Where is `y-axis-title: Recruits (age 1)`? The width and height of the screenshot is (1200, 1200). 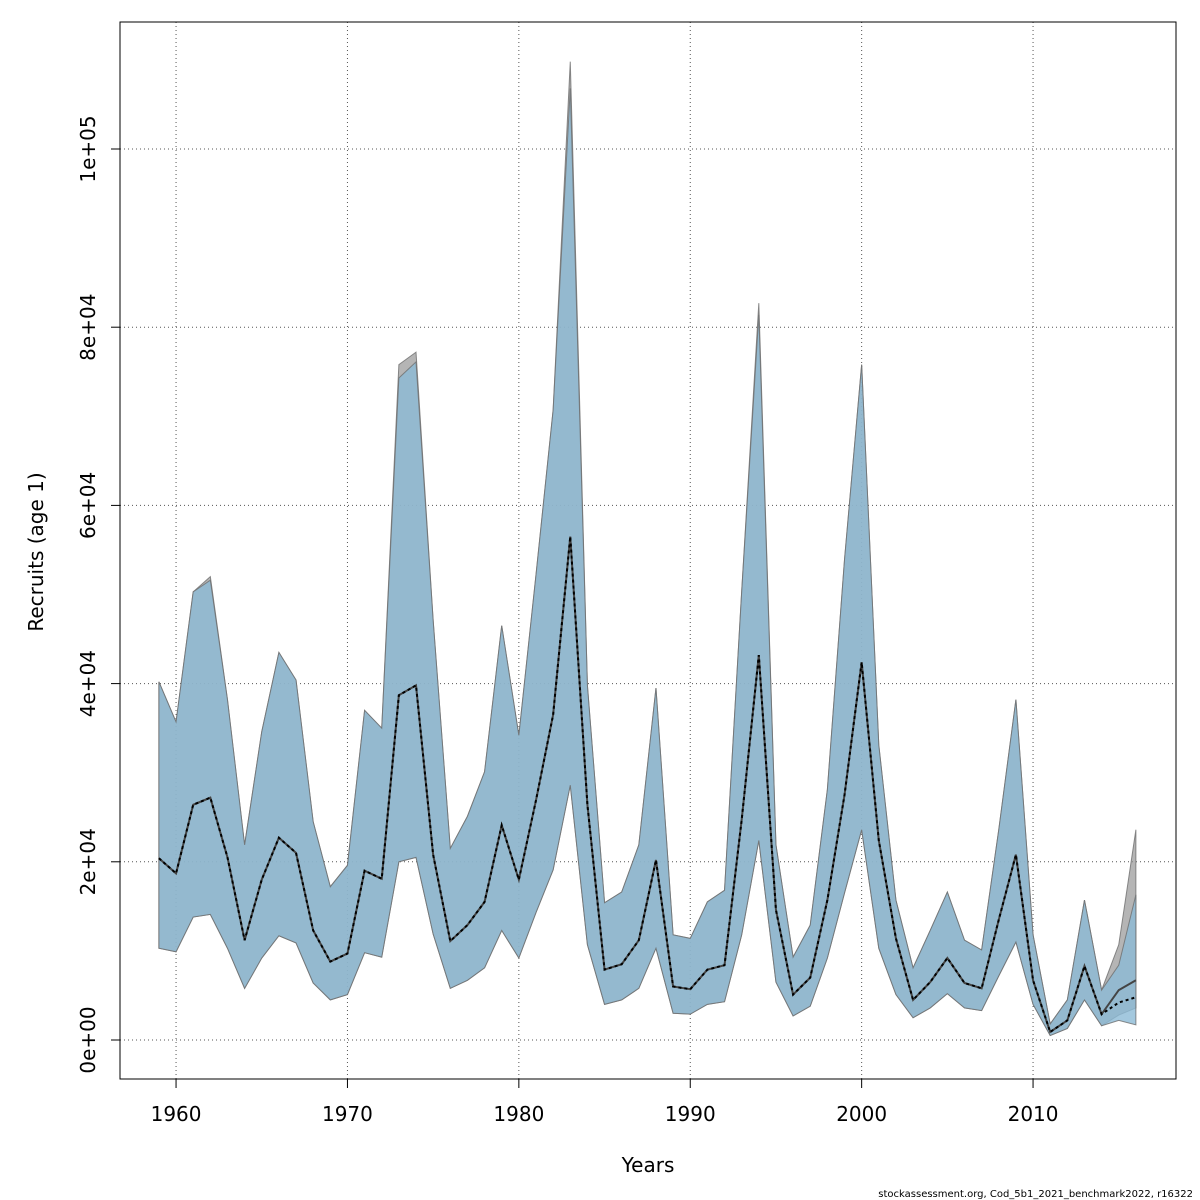 y-axis-title: Recruits (age 1) is located at coordinates (36, 551).